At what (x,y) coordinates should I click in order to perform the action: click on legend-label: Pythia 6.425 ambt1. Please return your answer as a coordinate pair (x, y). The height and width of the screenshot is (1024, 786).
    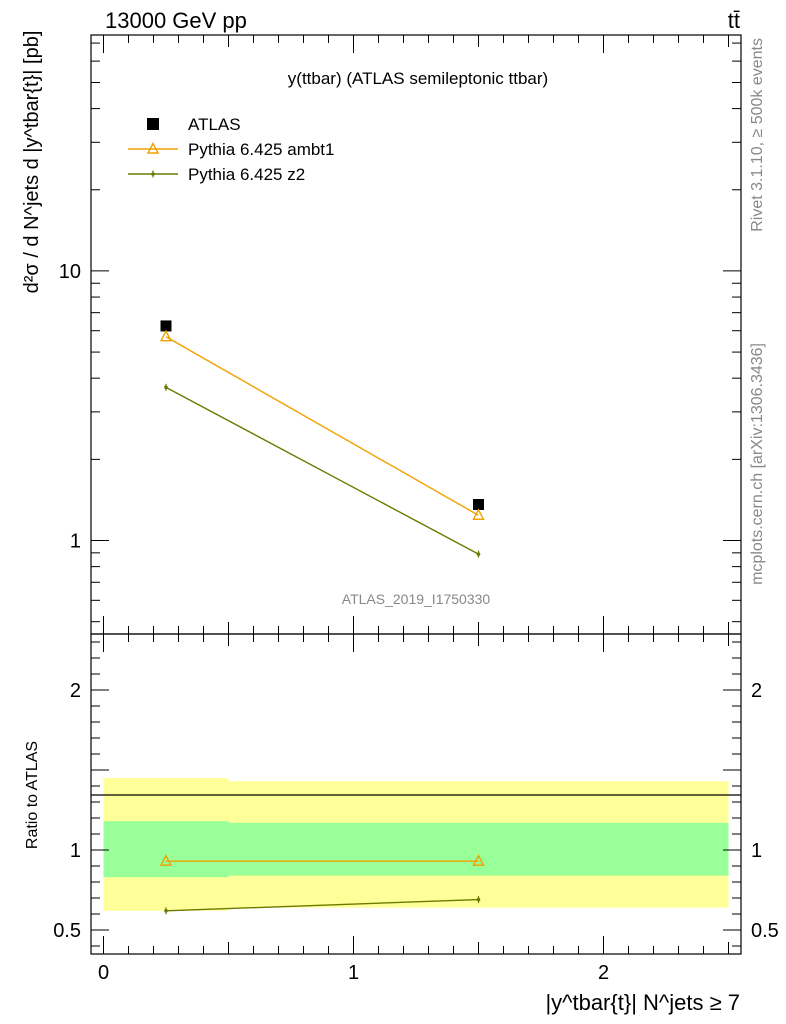
    Looking at the image, I should click on (261, 149).